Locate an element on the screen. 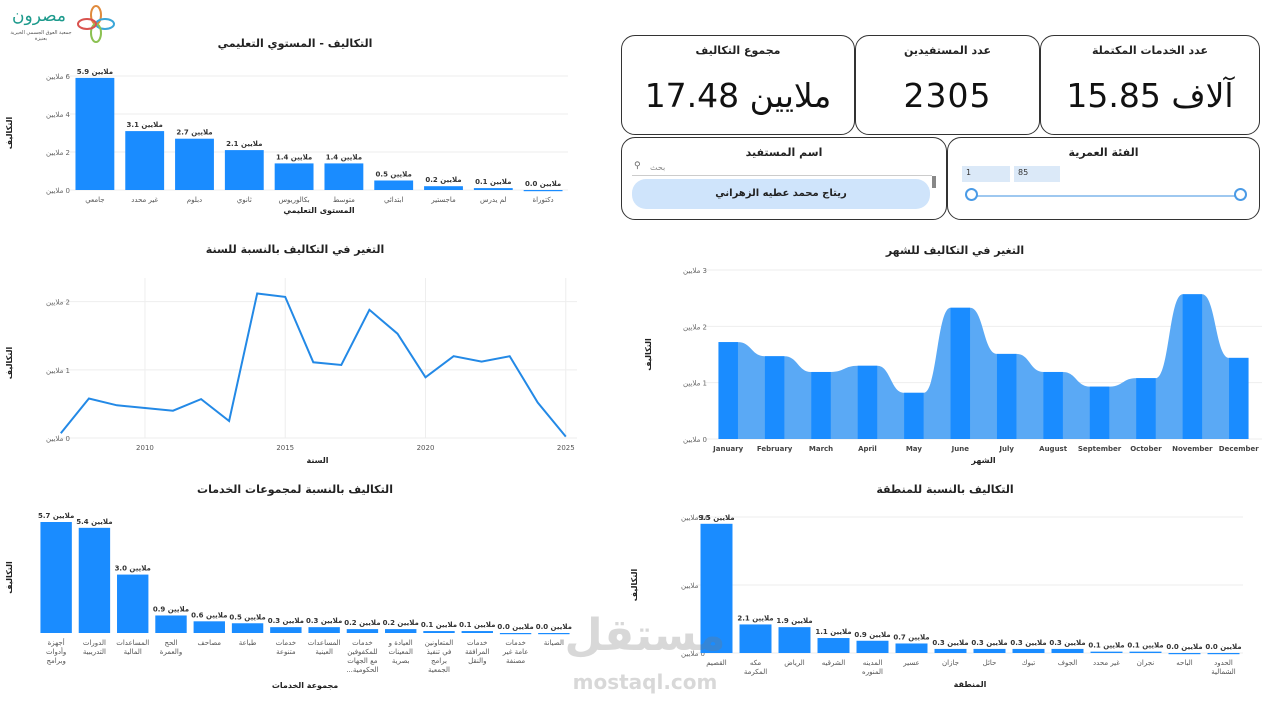 Image resolution: width=1280 pixels, height=710 pixels. x-tick-label: نجران is located at coordinates (1145, 663).